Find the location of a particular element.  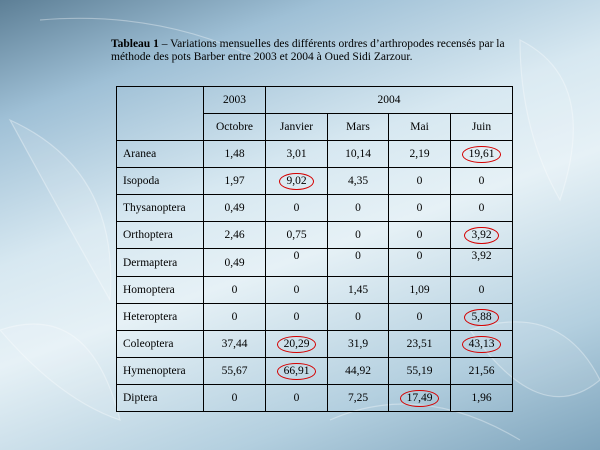

value-cell: 1,09 is located at coordinates (419, 290).